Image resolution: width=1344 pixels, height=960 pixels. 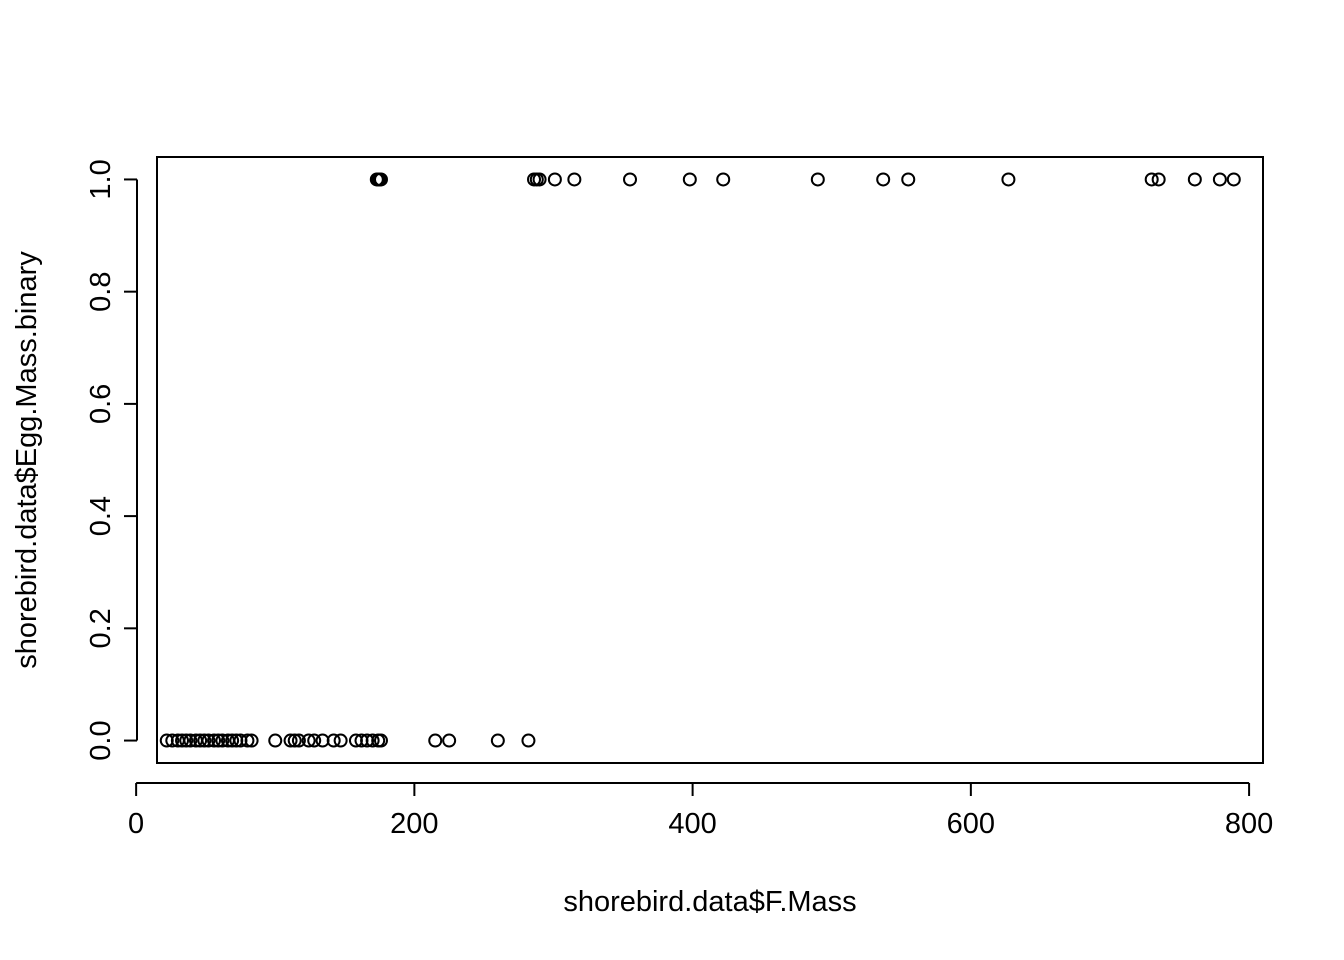 I want to click on y-tick-label: 0.6, so click(x=101, y=404).